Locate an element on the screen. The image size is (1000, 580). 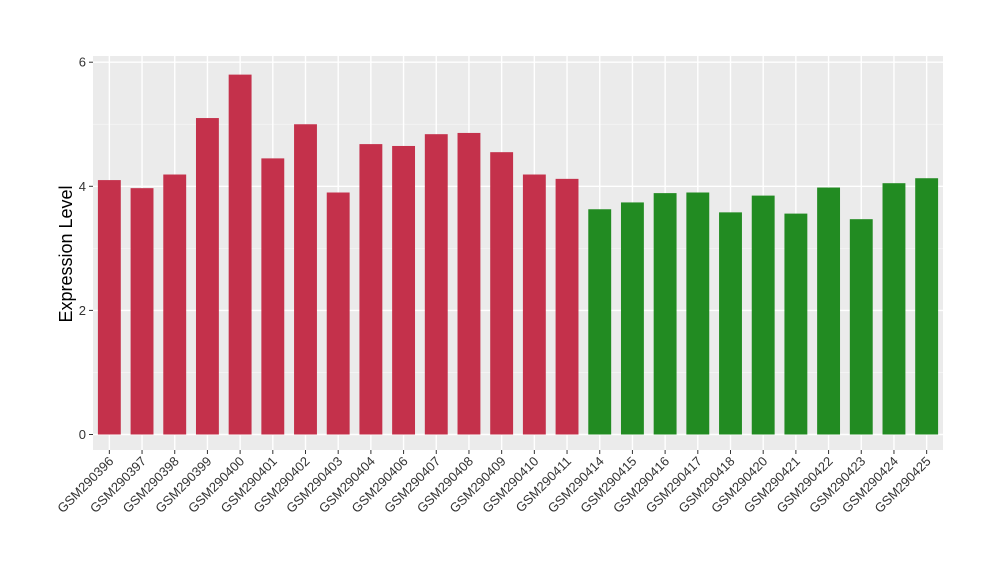
y-tick-label: 4 is located at coordinates (82, 186).